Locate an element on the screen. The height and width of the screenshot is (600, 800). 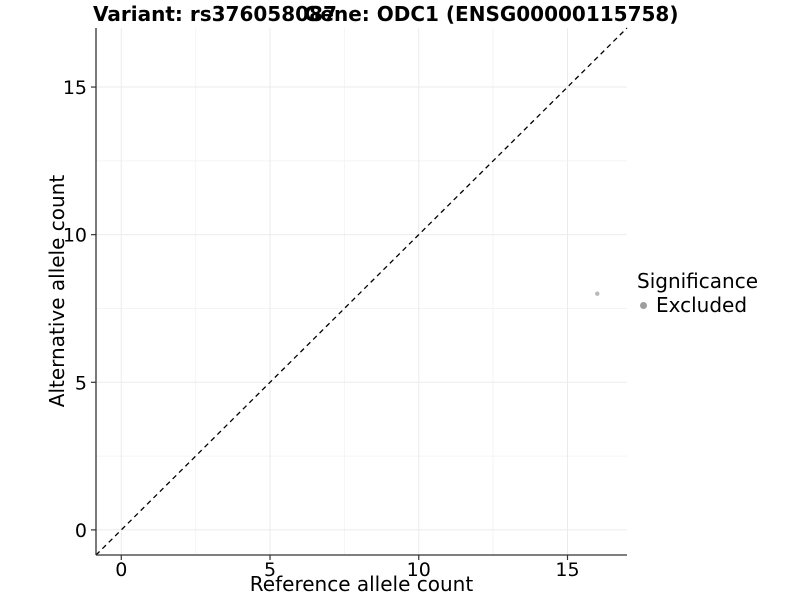
plot-title-variant: Variant: rs376058087 is located at coordinates (215, 14).